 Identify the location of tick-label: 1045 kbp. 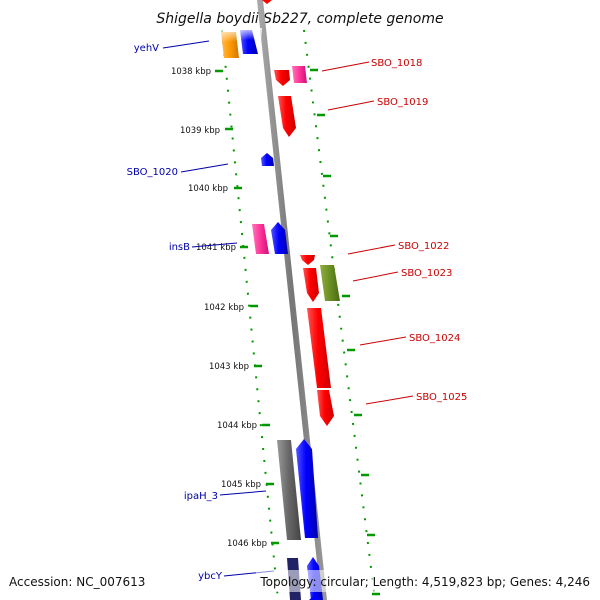
(241, 485).